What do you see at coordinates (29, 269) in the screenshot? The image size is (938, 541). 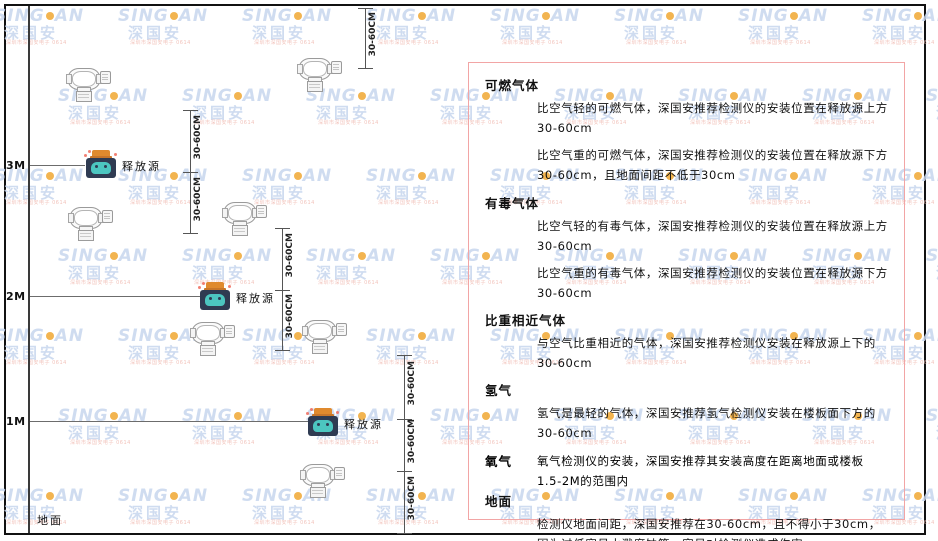 I see `vertical-axis` at bounding box center [29, 269].